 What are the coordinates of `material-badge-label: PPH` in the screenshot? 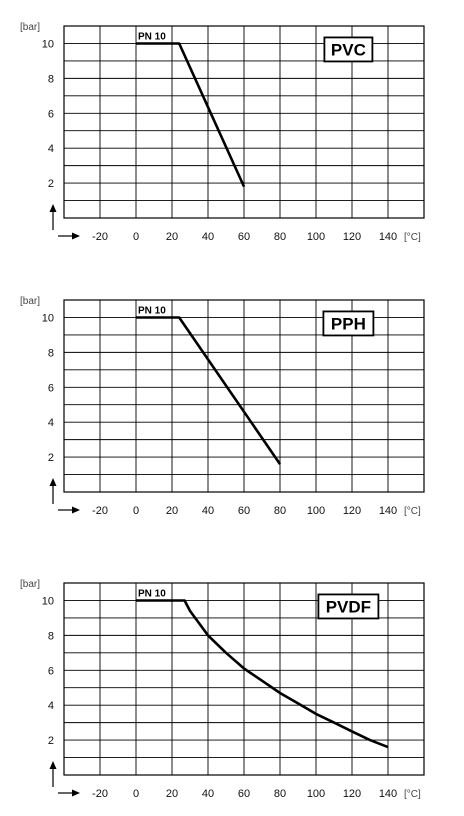 It's located at (348, 323).